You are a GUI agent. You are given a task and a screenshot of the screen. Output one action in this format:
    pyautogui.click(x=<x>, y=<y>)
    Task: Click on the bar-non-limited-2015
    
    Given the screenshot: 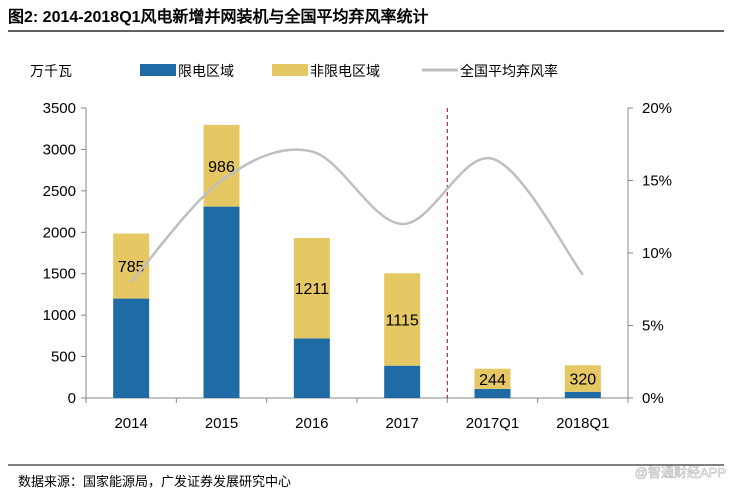 What is the action you would take?
    pyautogui.click(x=221, y=165)
    